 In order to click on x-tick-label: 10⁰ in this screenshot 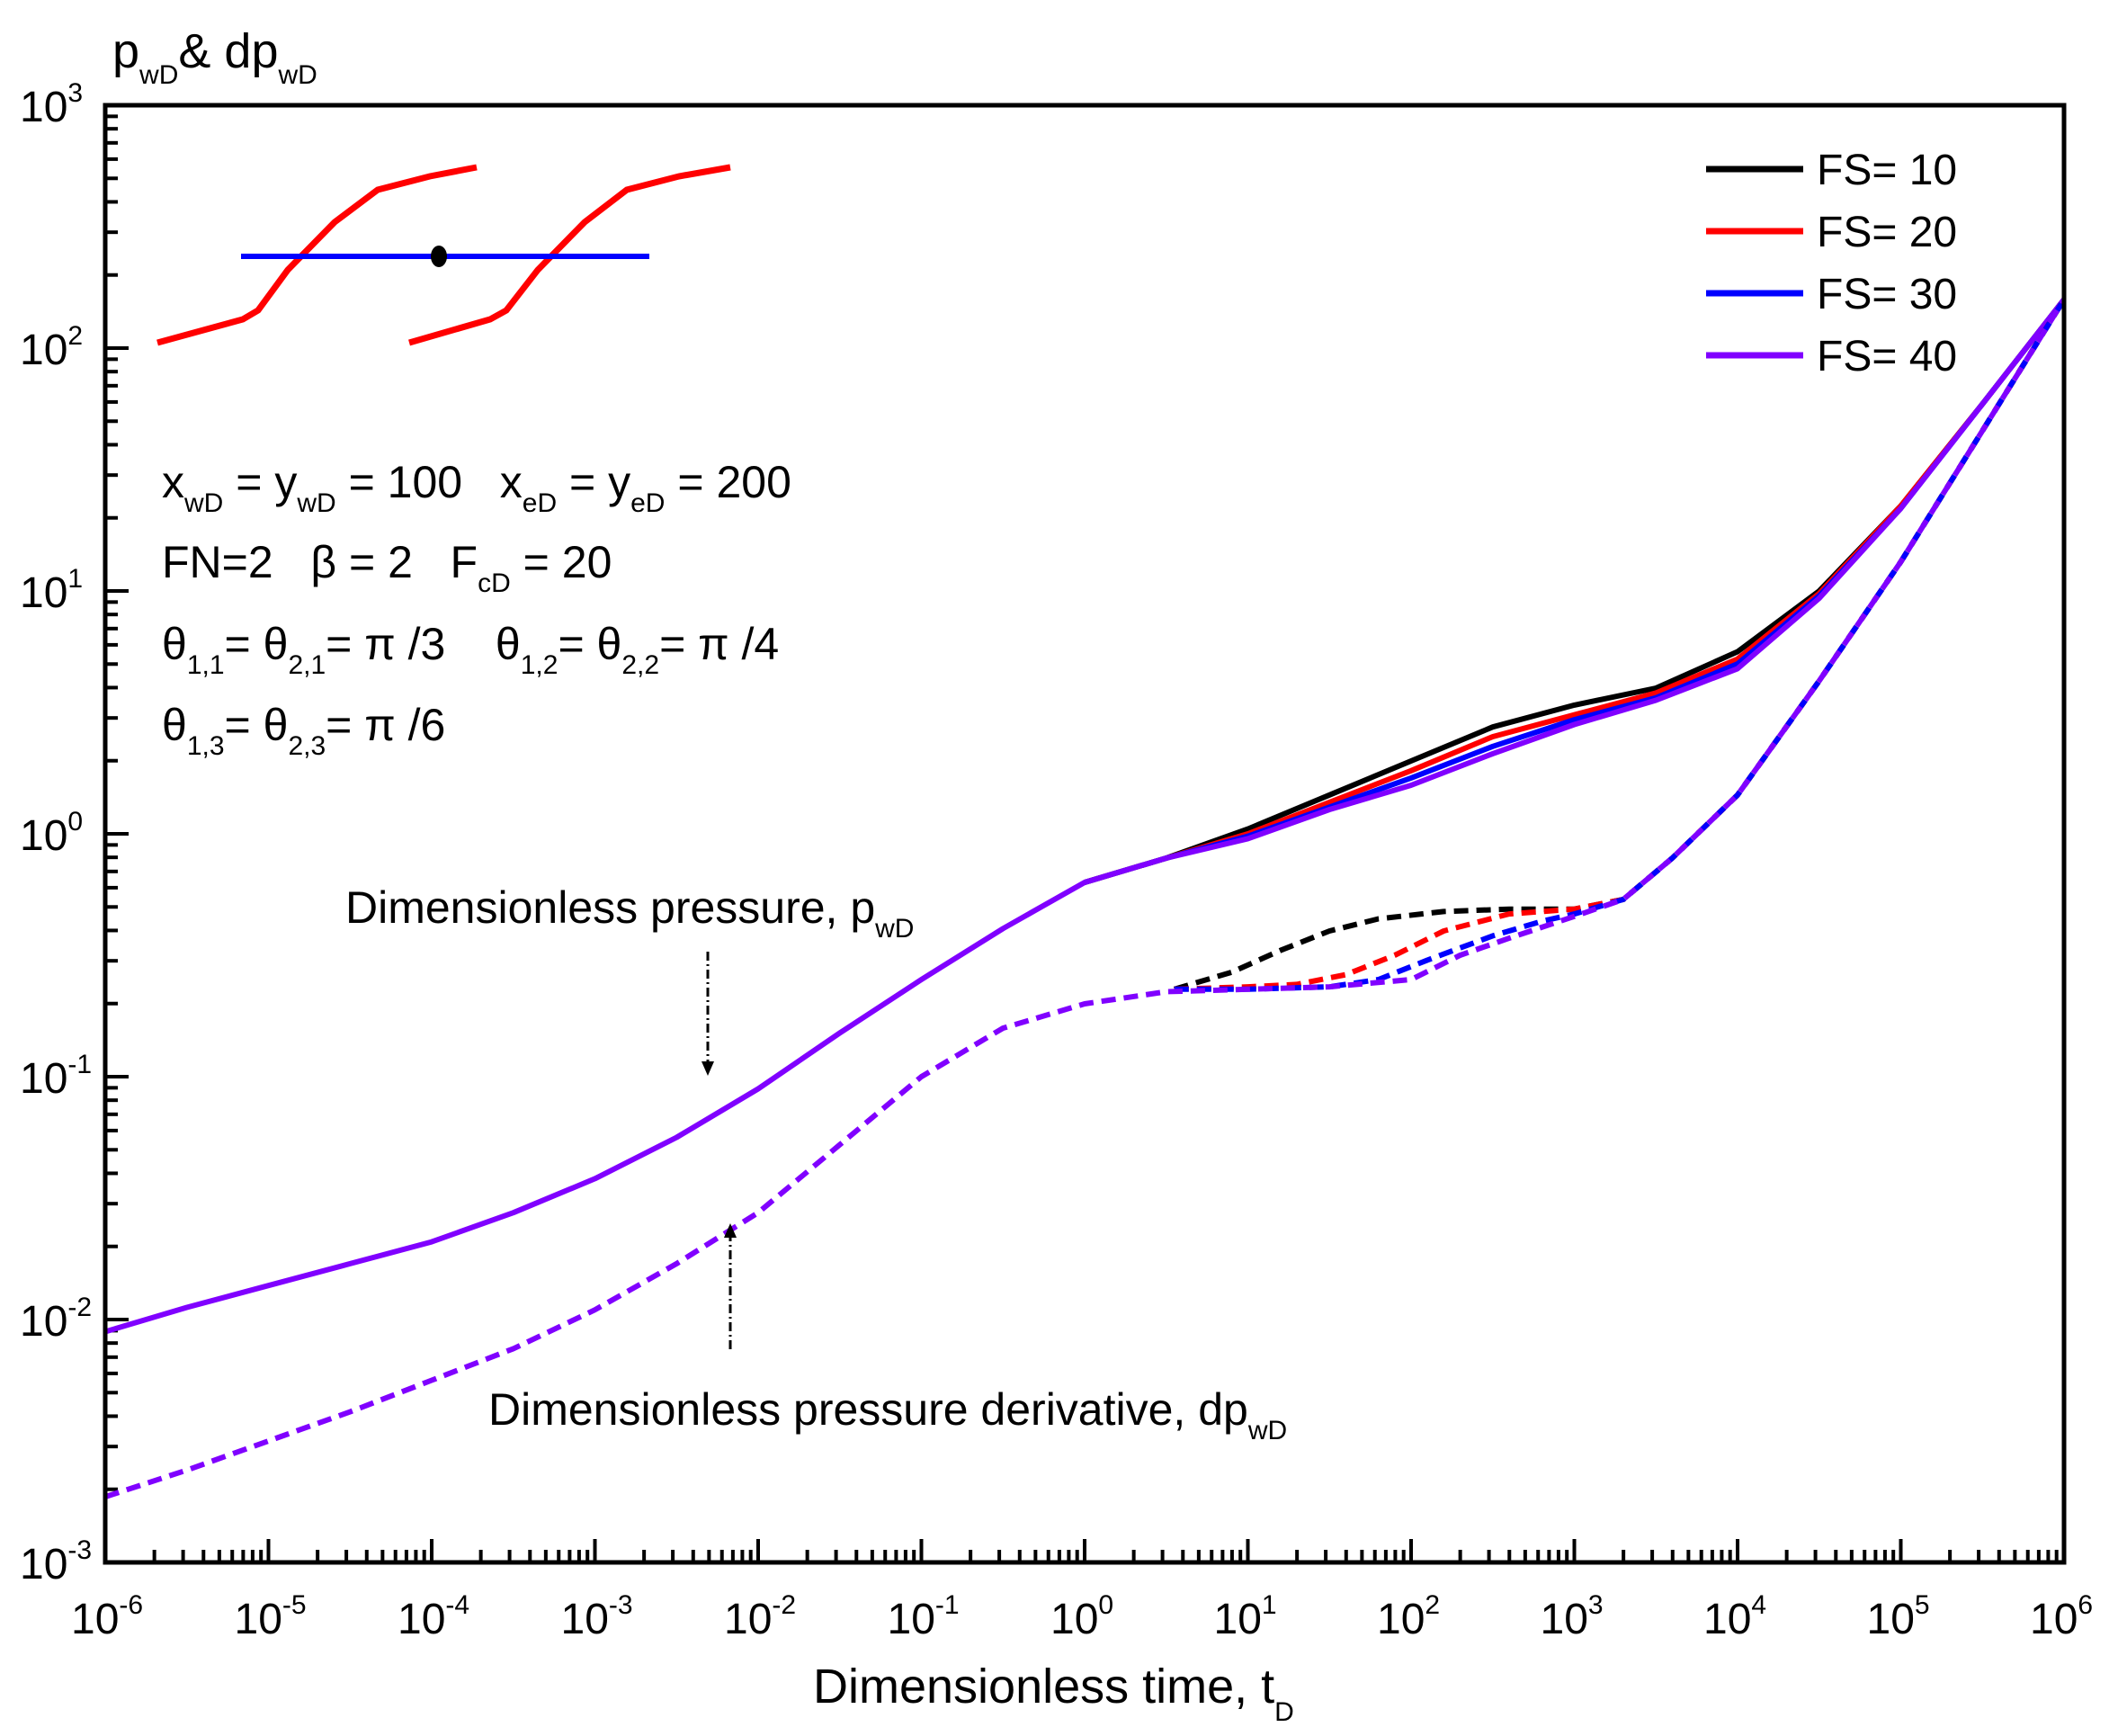, I will do `click(1082, 1616)`.